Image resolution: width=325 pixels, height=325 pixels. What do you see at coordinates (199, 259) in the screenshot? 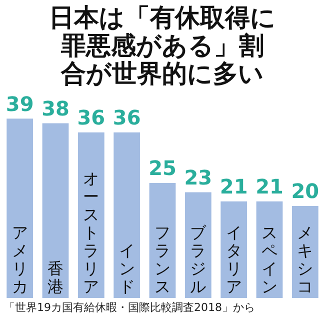
I see `x-tick-label: ブラジル` at bounding box center [199, 259].